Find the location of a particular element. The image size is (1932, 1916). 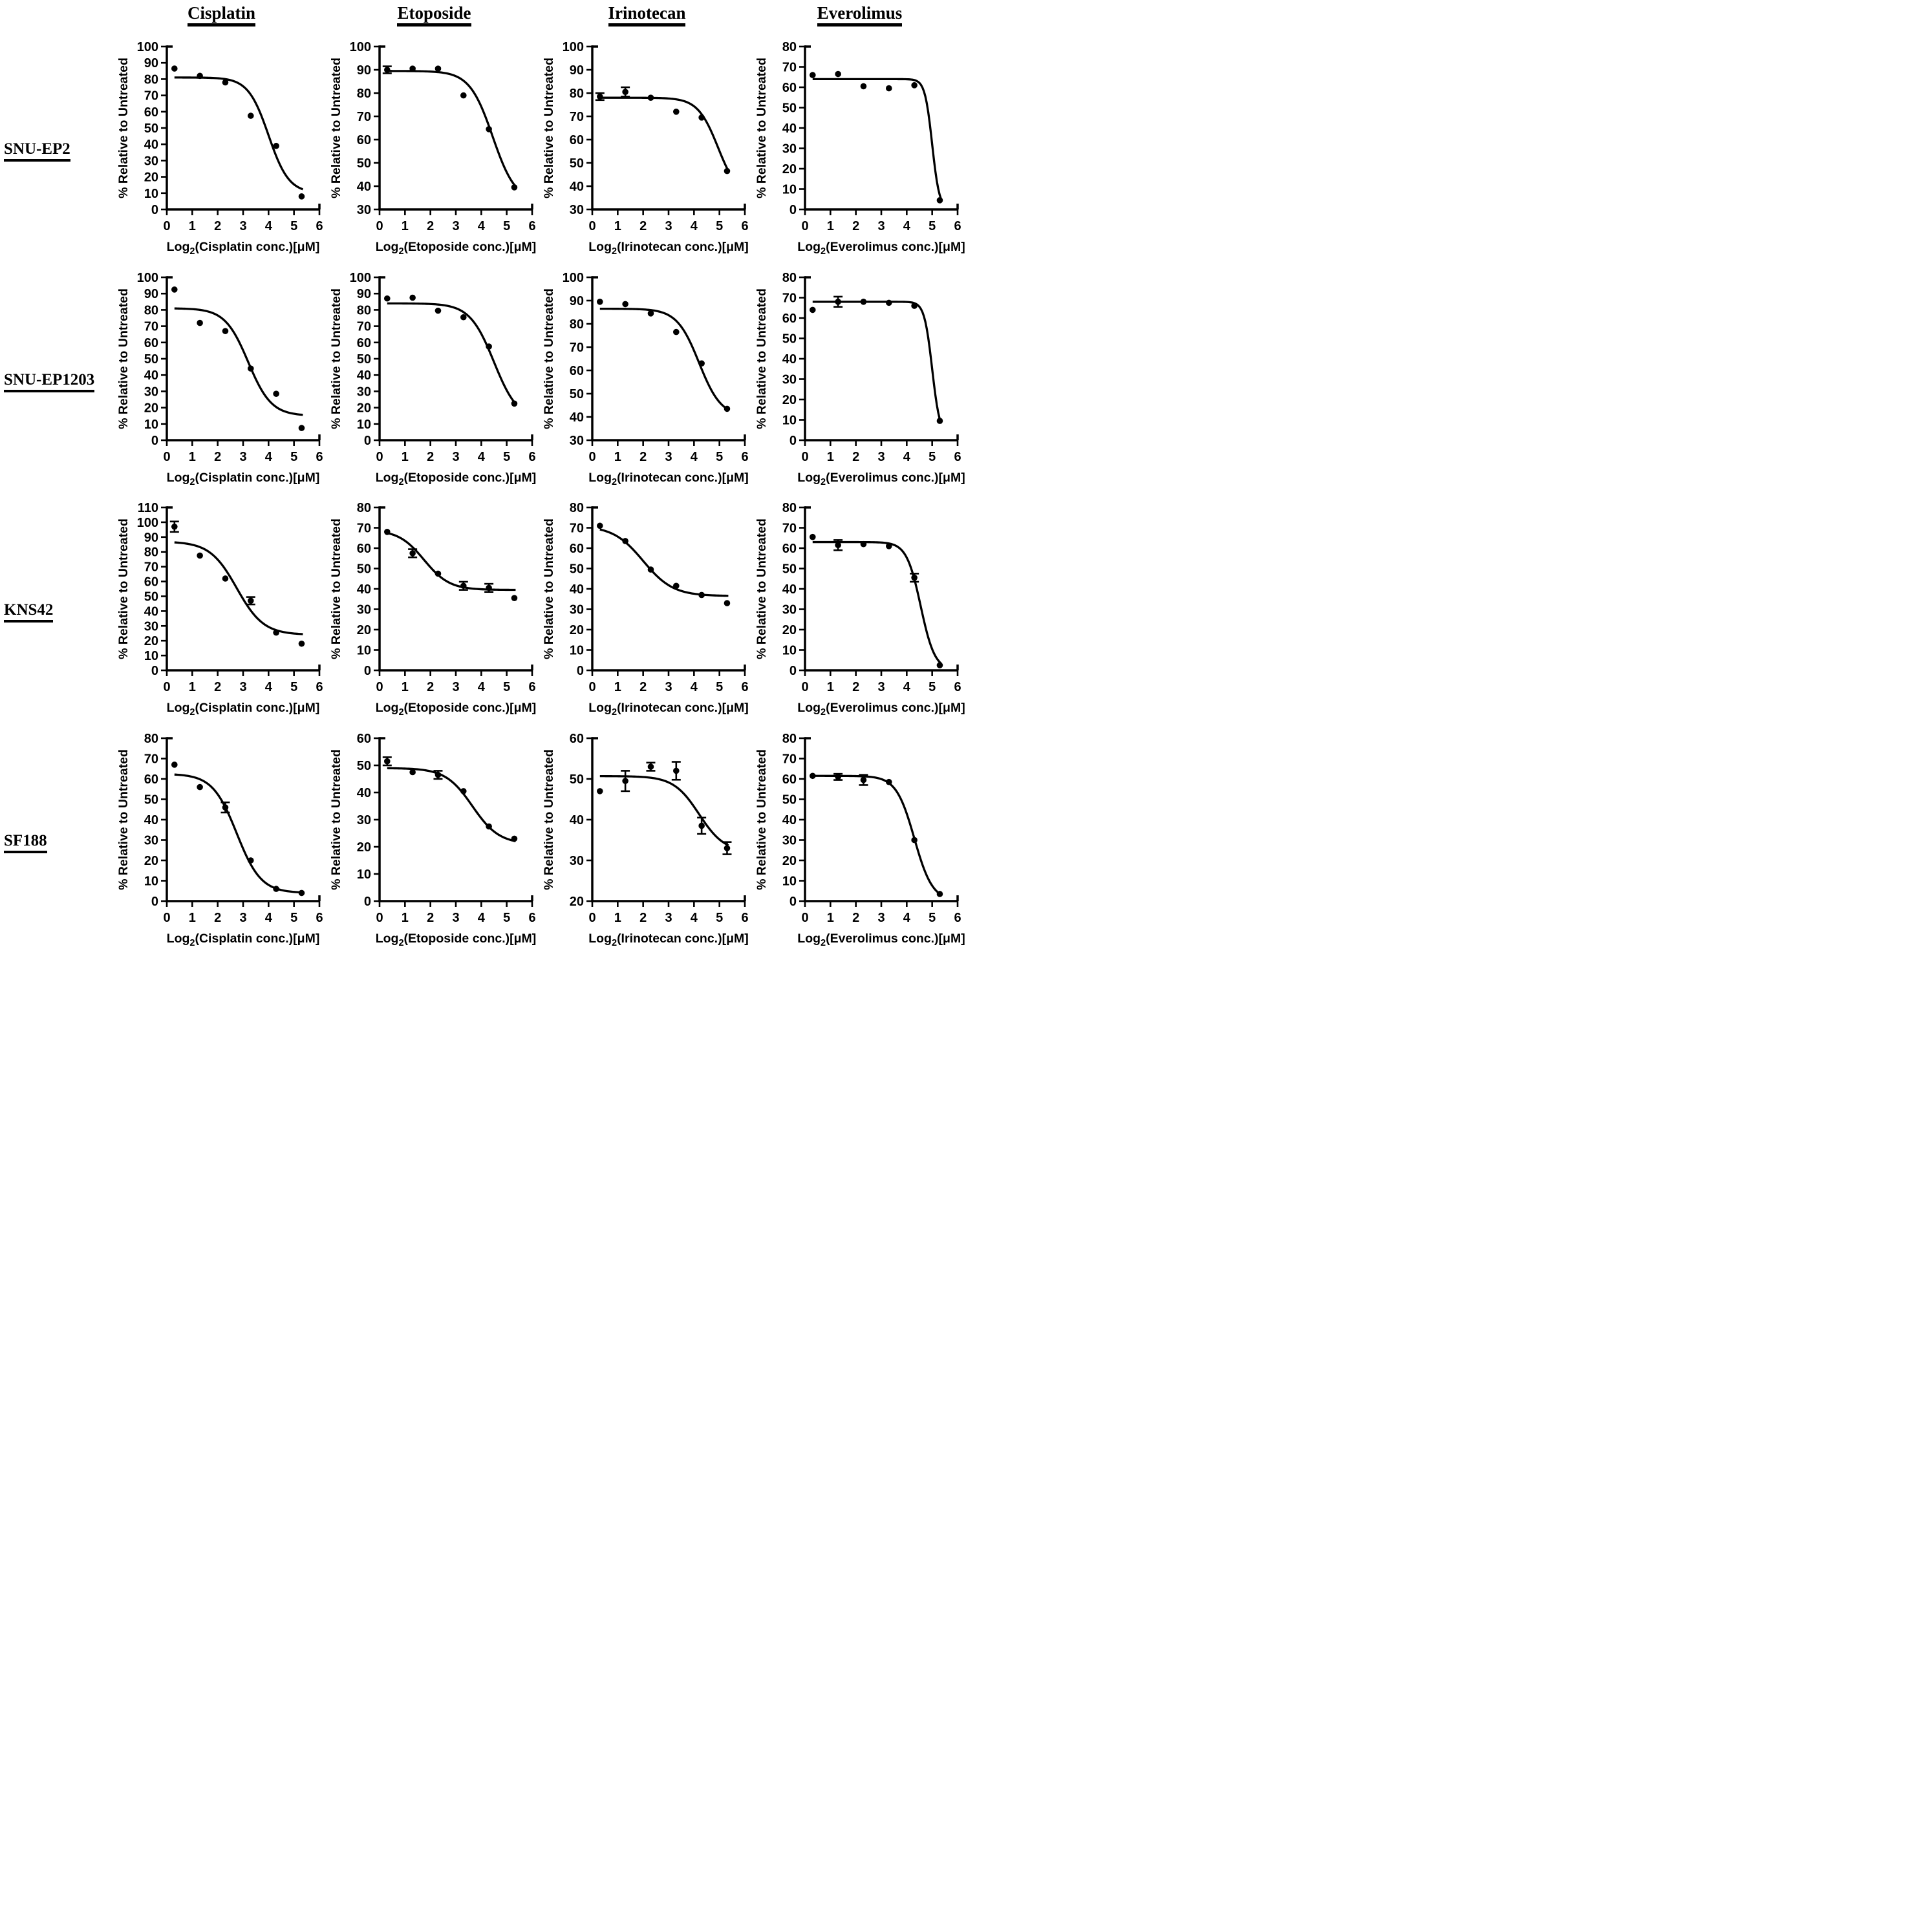

svg-text: 100 is located at coordinates (147, 523).